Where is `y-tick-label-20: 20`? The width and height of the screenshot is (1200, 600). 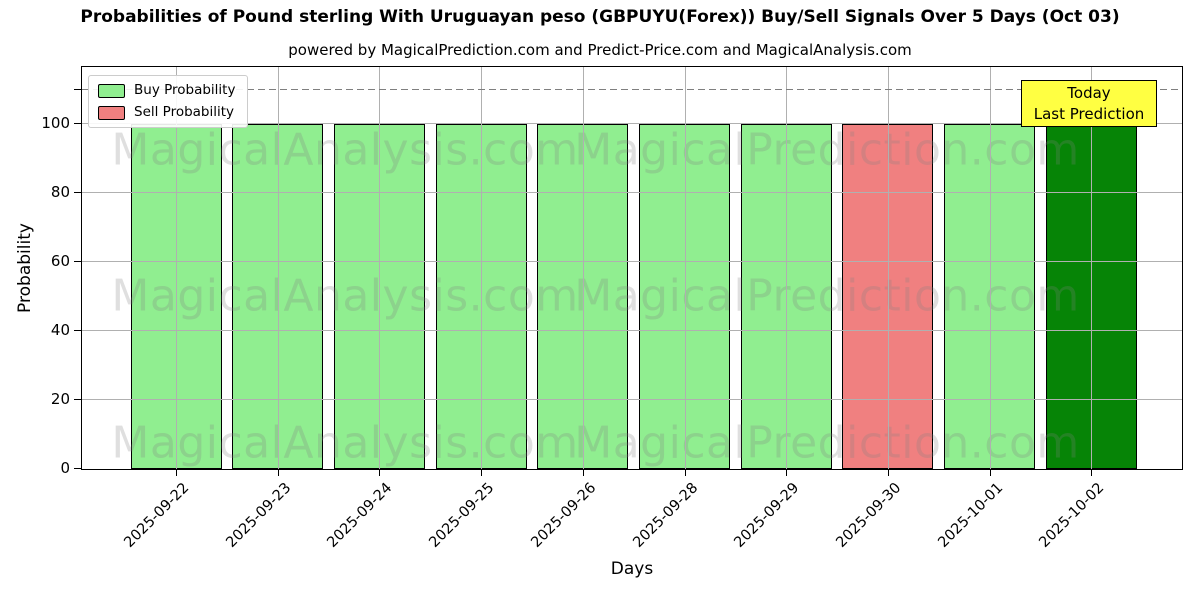 y-tick-label-20: 20 is located at coordinates (60, 399).